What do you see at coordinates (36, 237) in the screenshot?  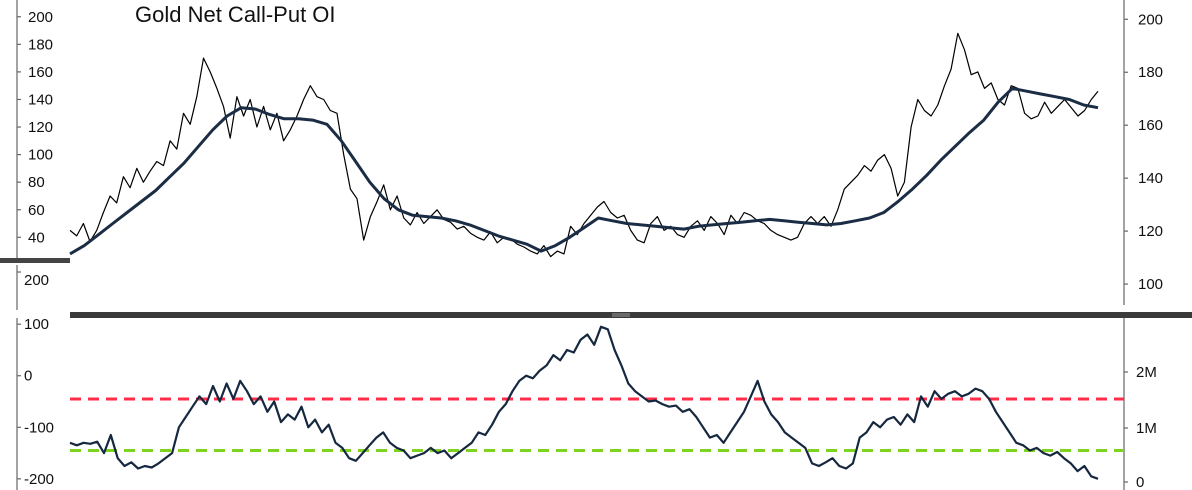 I see `left-tick-label: 40` at bounding box center [36, 237].